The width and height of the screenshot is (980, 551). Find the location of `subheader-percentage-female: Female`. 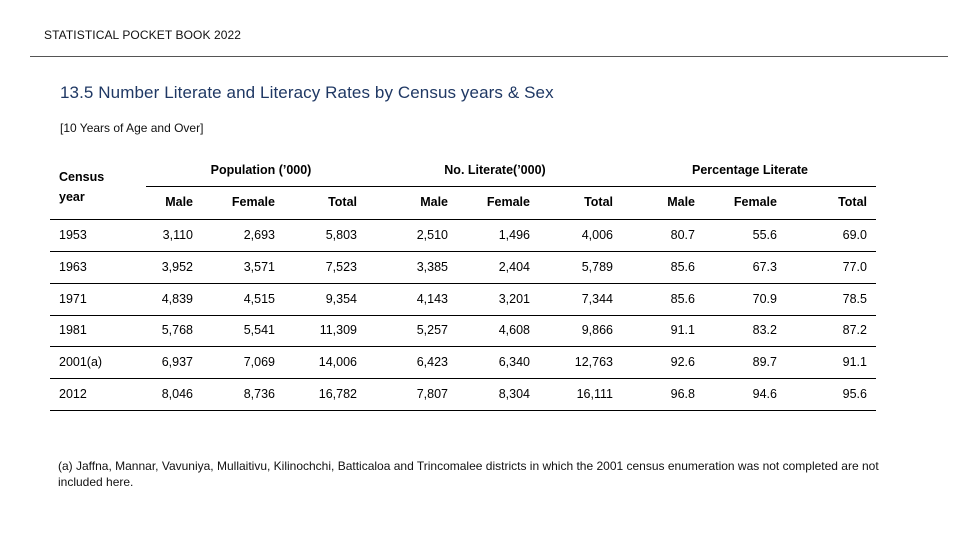

subheader-percentage-female: Female is located at coordinates (755, 202).